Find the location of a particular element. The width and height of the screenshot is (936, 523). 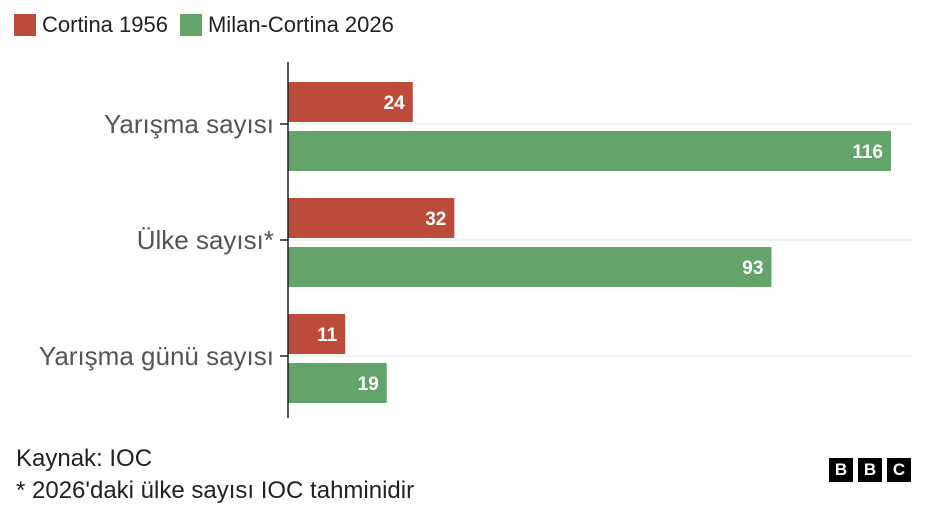

legend-swatch-milan-cortina-2026 is located at coordinates (190, 25).